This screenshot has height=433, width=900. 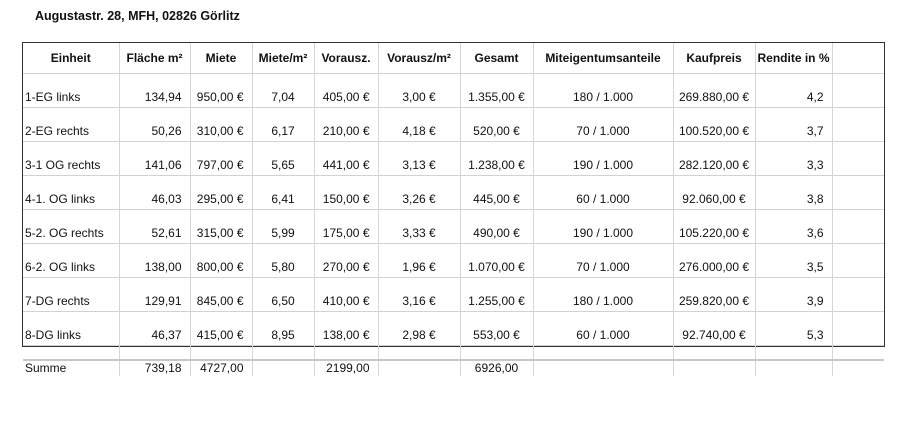 I want to click on table-cell: 6926,00, so click(x=496, y=367).